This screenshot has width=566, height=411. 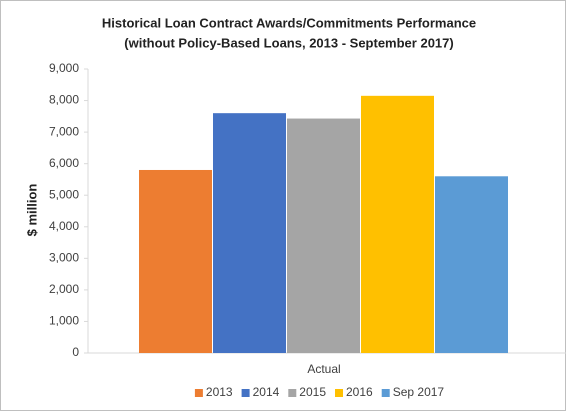 I want to click on y-tick-label: 7,000, so click(x=64, y=131).